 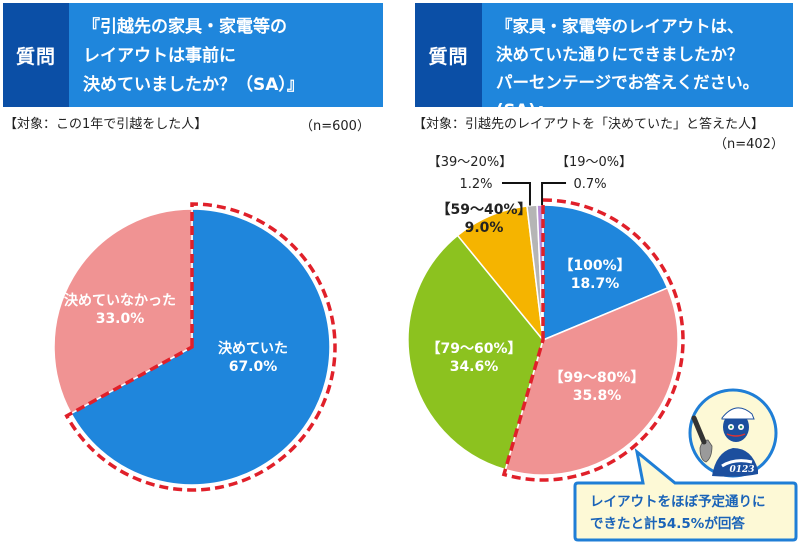 What do you see at coordinates (474, 367) in the screenshot?
I see `slice-value-79-60: 34.6%` at bounding box center [474, 367].